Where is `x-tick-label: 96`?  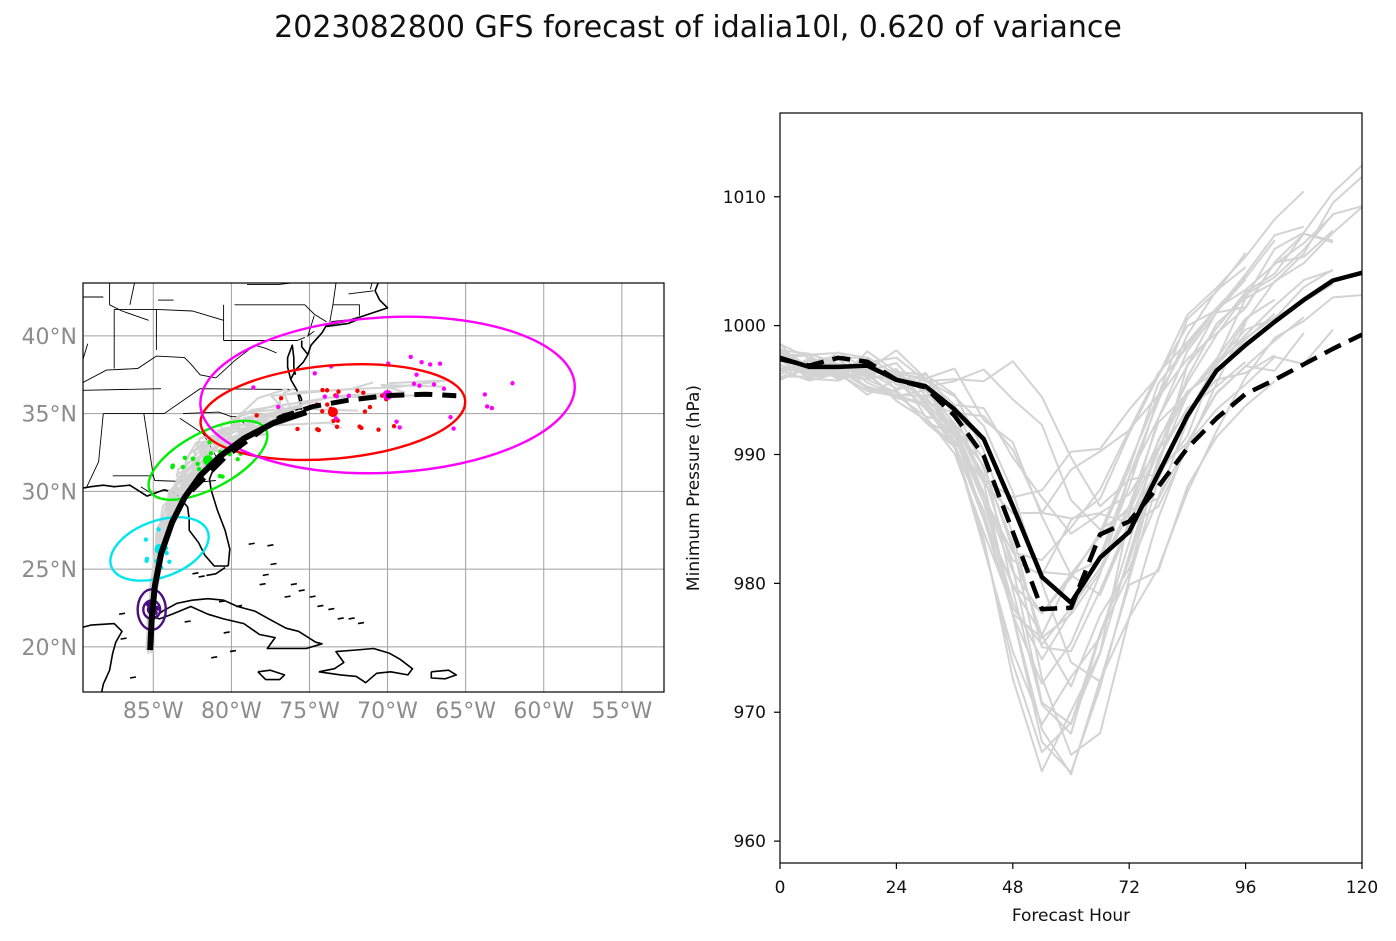
x-tick-label: 96 is located at coordinates (1246, 888).